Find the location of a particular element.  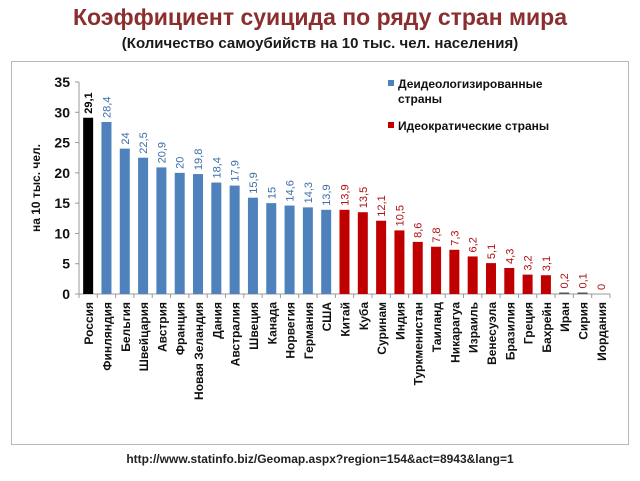

category-label: Австралия is located at coordinates (236, 334).